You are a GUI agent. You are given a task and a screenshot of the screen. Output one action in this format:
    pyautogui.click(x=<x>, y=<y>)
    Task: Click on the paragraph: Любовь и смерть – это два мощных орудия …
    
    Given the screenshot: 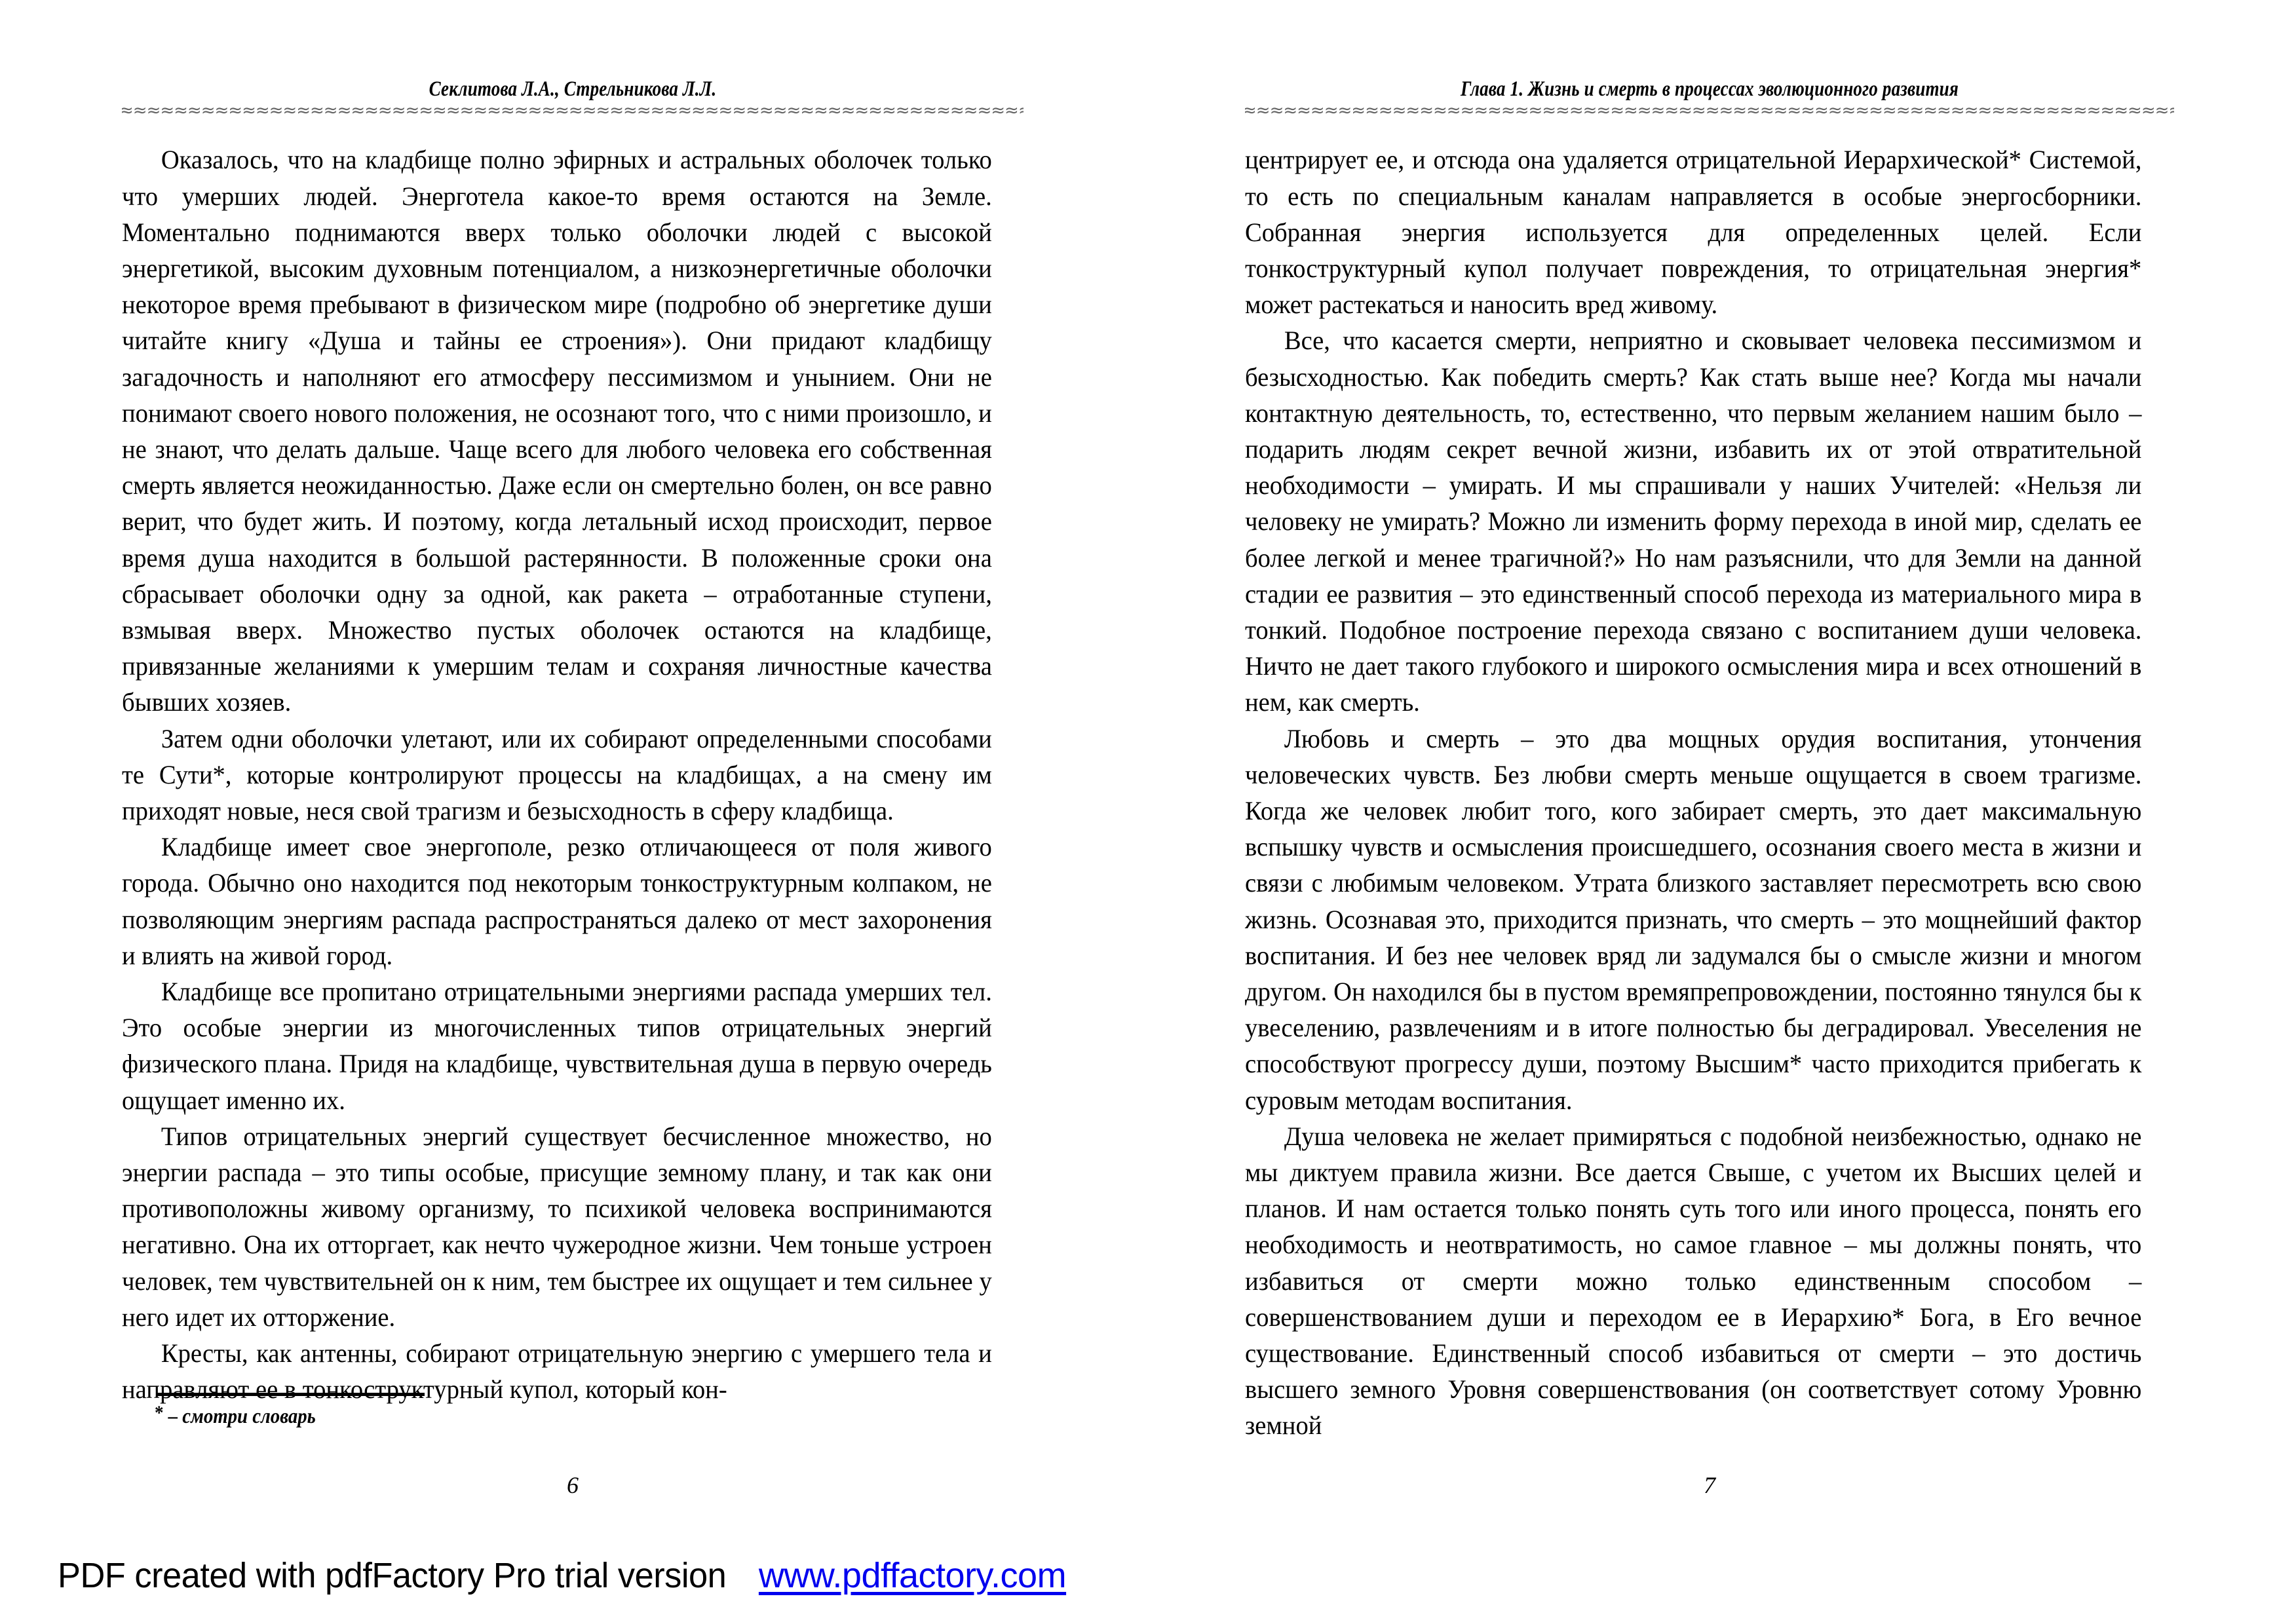 What is the action you would take?
    pyautogui.click(x=1693, y=919)
    